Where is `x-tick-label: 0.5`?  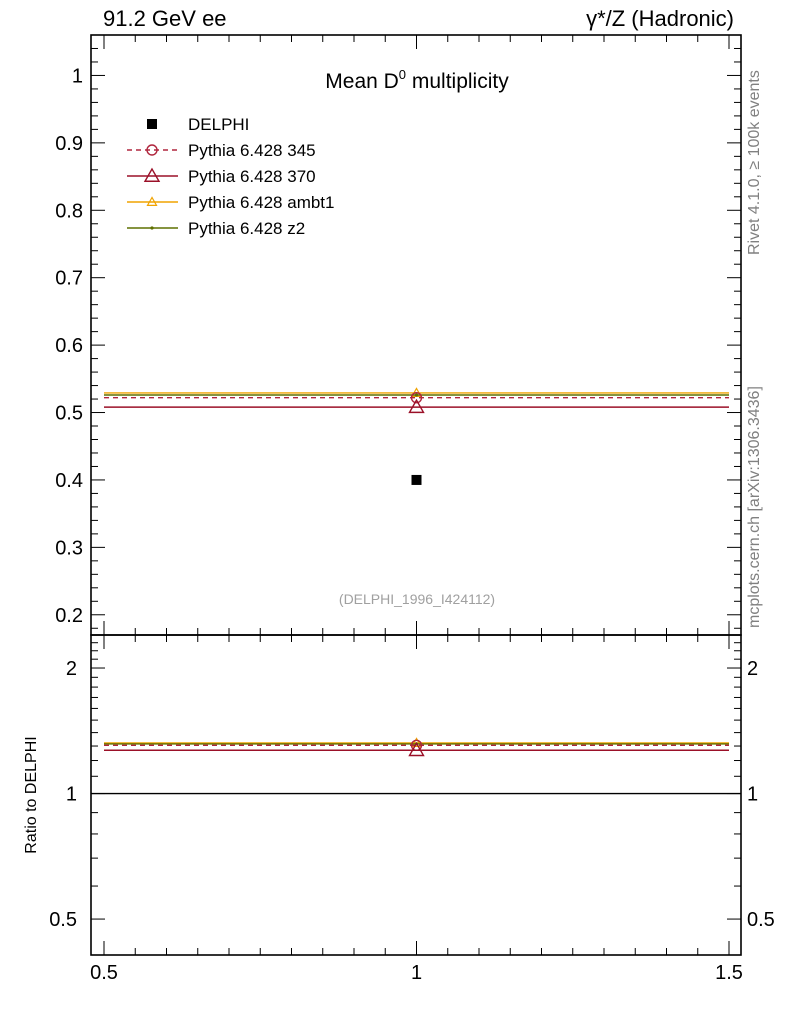
x-tick-label: 0.5 is located at coordinates (104, 973).